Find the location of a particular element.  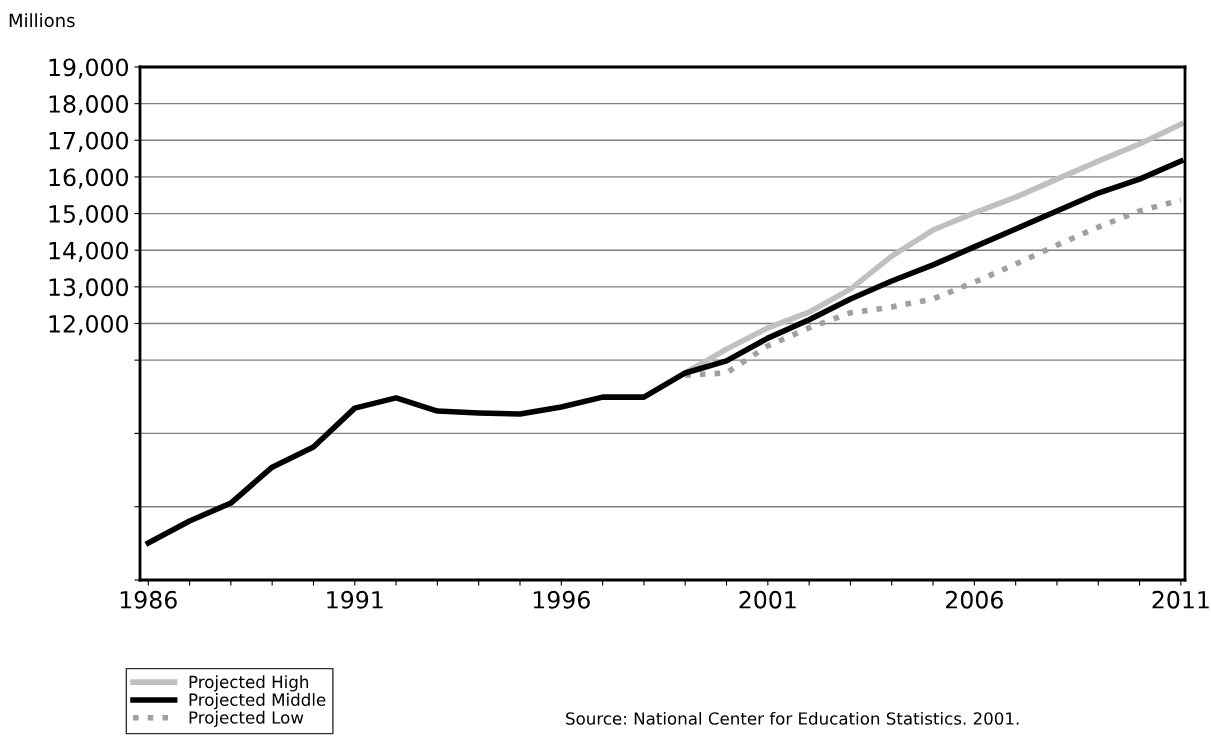

x-tick-label: 1996 is located at coordinates (561, 599).